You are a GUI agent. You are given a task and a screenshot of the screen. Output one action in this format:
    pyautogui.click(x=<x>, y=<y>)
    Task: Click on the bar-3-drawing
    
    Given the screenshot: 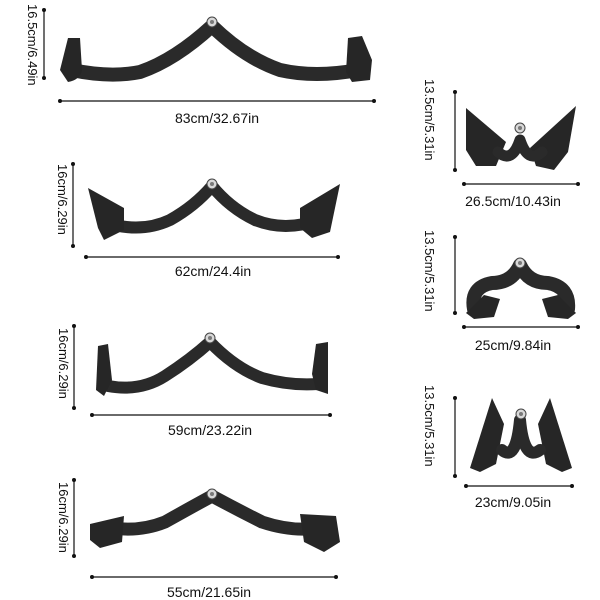 What is the action you would take?
    pyautogui.click(x=202, y=370)
    